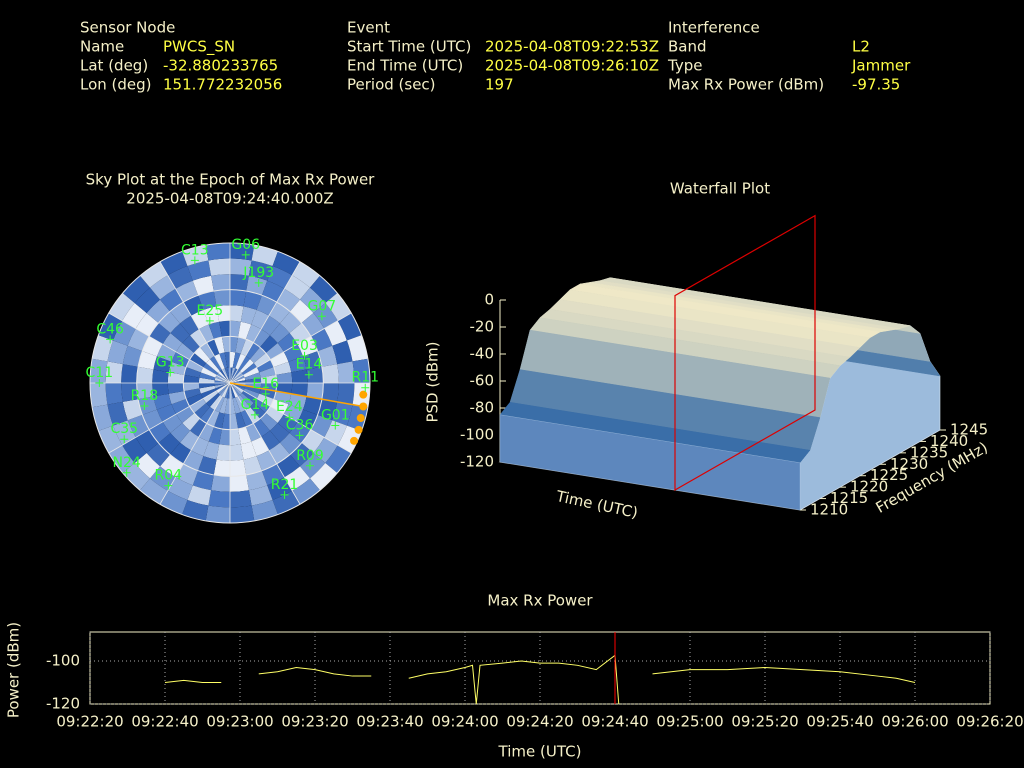 This screenshot has height=768, width=1024. I want to click on x-tick-label: 09:22:20, so click(89, 722).